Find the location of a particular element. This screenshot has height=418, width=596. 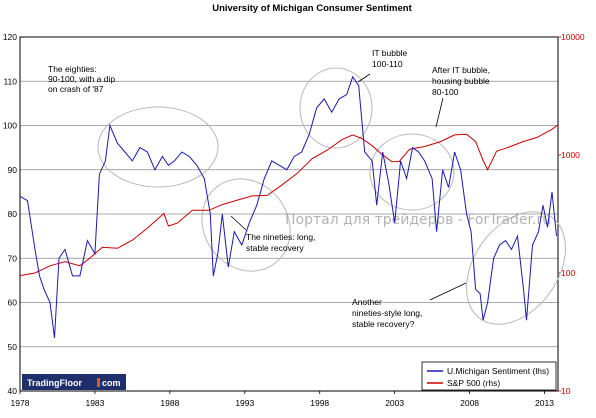

y-right-tick-label: 100 is located at coordinates (568, 273).